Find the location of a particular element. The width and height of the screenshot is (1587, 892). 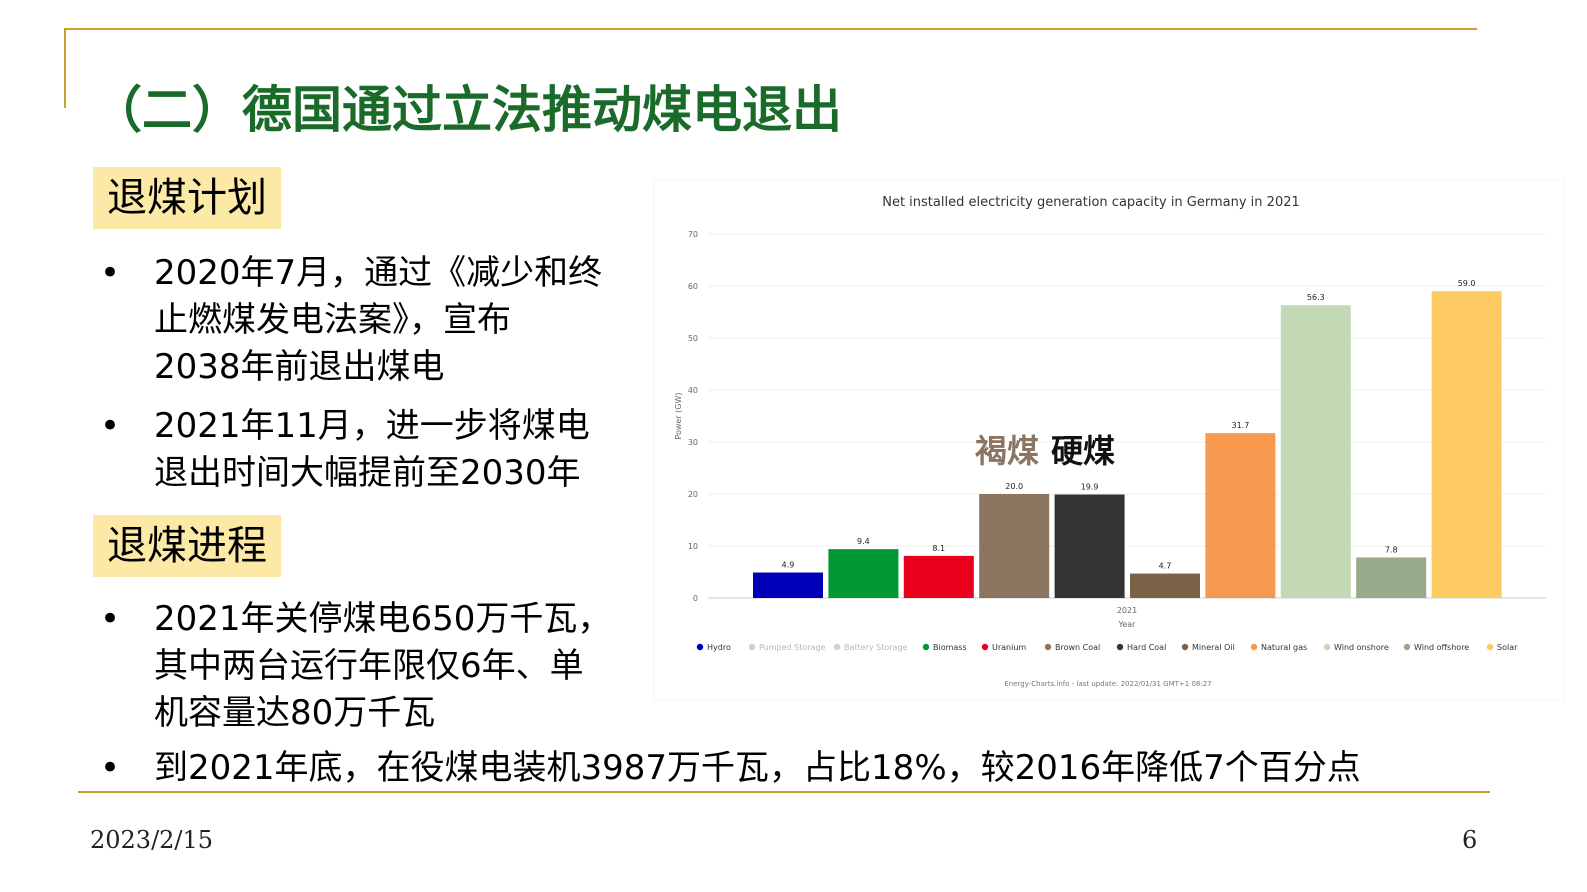

bullet-text: 2021年关停煤电650万千瓦， 其中两台运行年限仅6年、单 机容量达80万千瓦 is located at coordinates (383, 666).